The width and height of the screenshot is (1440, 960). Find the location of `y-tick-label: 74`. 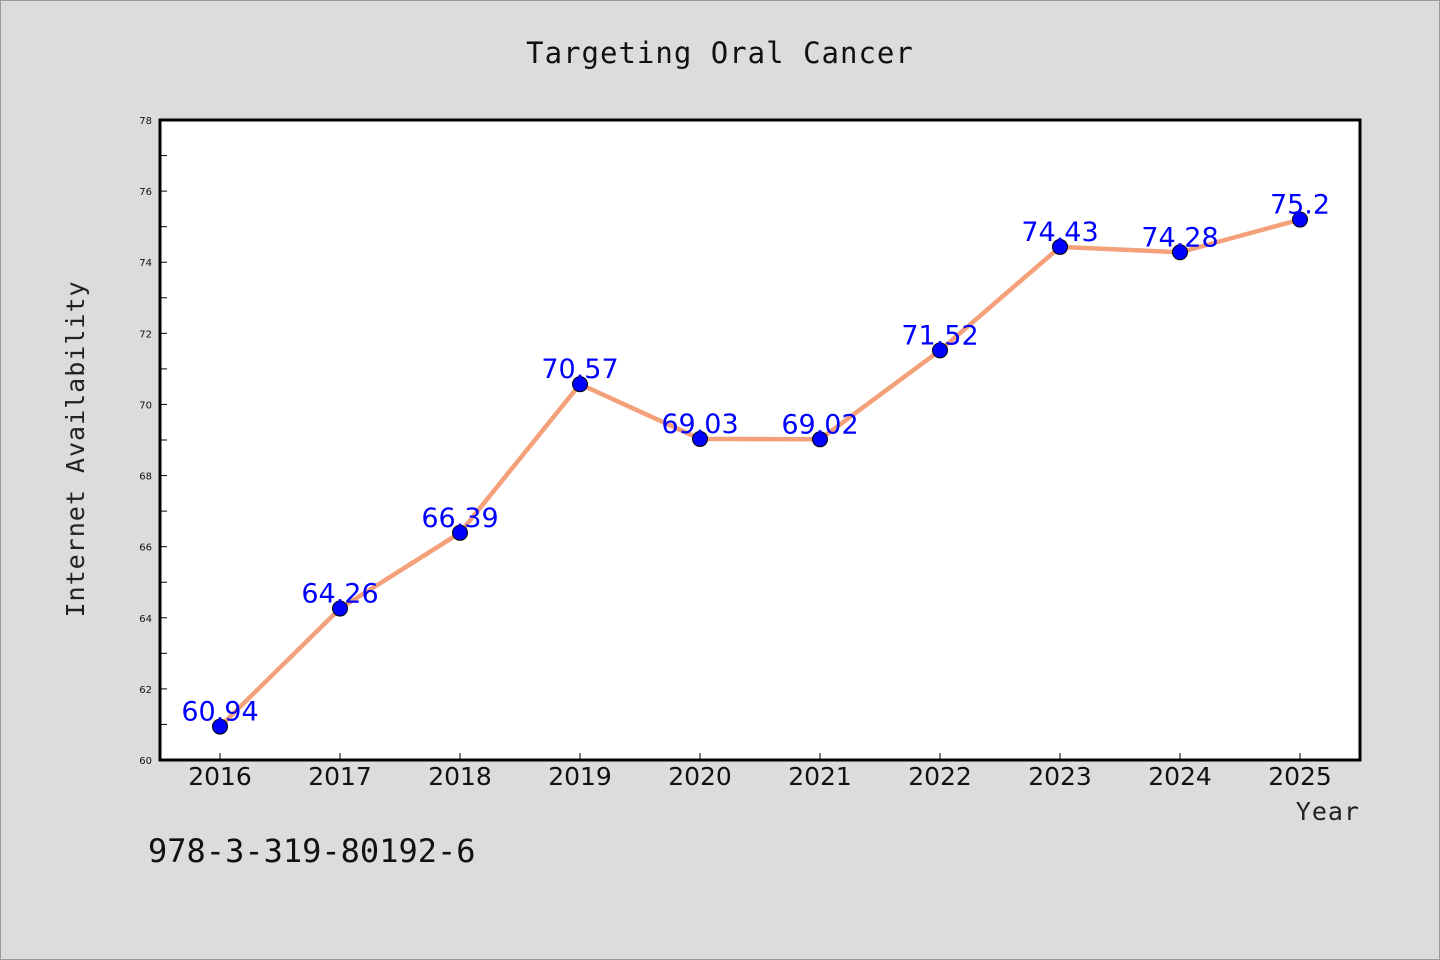

y-tick-label: 74 is located at coordinates (145, 263).